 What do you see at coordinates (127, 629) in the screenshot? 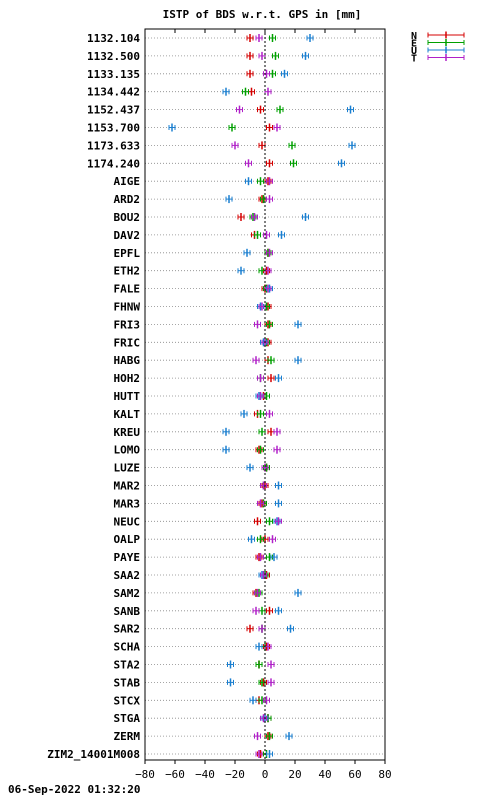
I see `category-label: SAR2` at bounding box center [127, 629].